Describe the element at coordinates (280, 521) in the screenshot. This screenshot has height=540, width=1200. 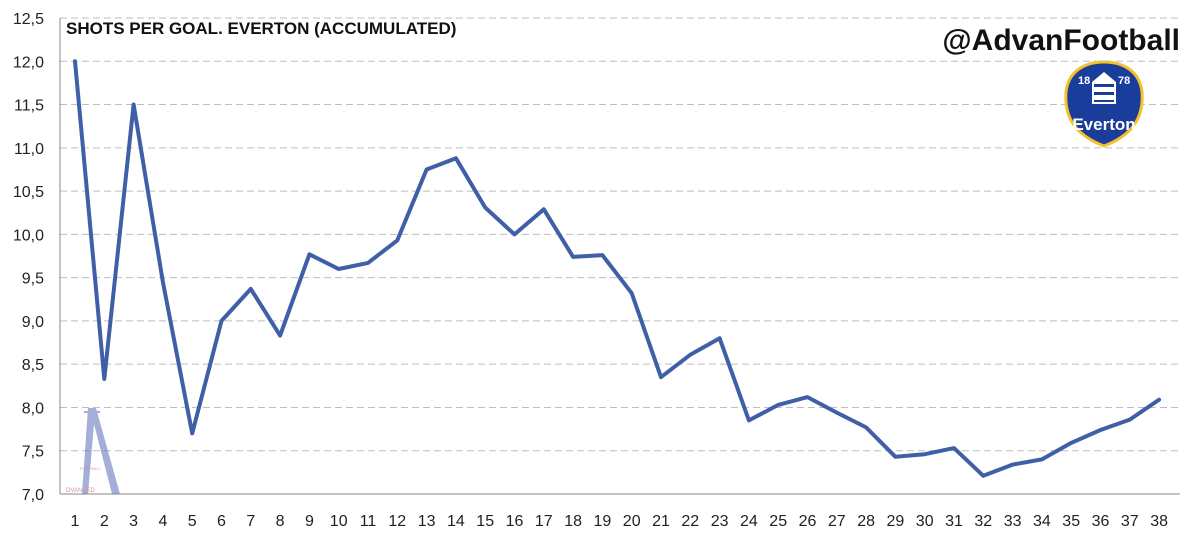
I see `x-tick-label: 8` at that location.